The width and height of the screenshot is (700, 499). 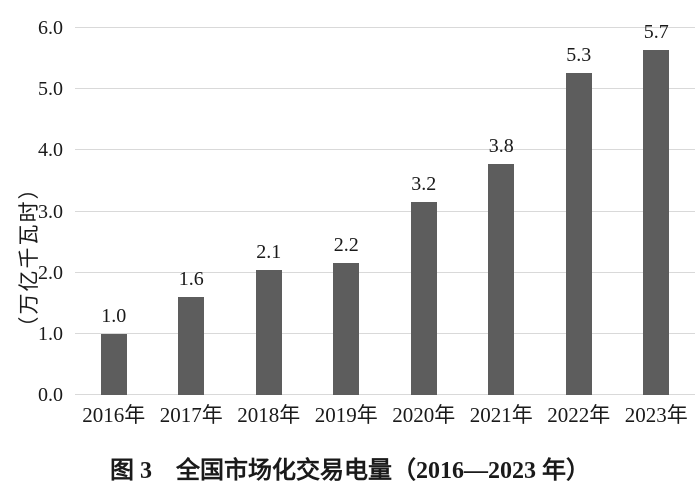 What do you see at coordinates (656, 222) in the screenshot?
I see `bar-2023年` at bounding box center [656, 222].